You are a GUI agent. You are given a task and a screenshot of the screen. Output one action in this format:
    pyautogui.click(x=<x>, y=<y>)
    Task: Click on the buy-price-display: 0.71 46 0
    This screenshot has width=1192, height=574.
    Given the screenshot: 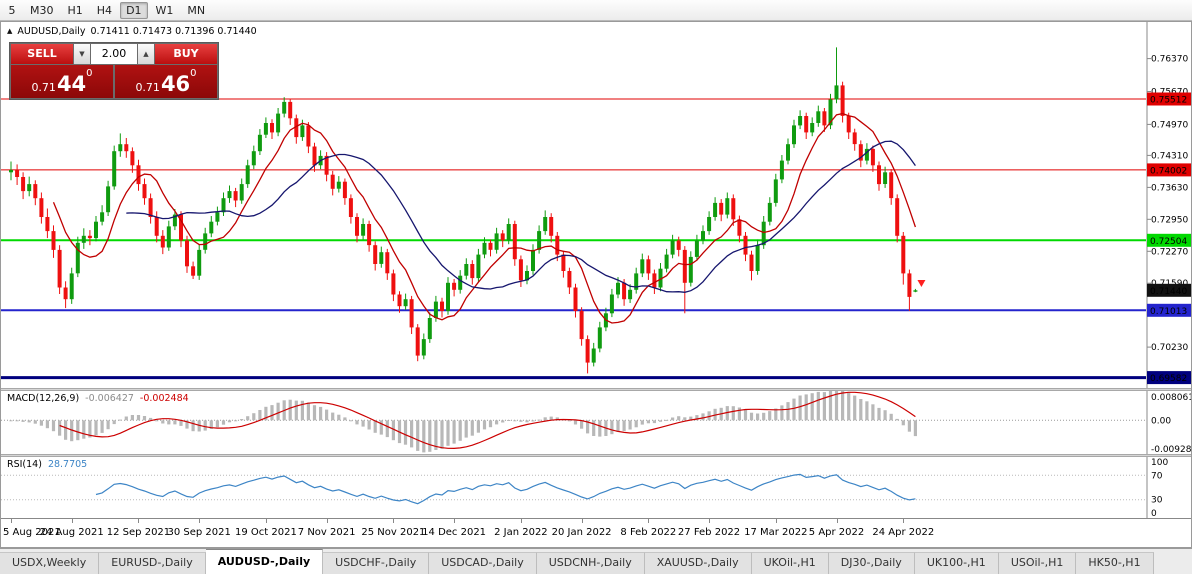 What is the action you would take?
    pyautogui.click(x=166, y=81)
    